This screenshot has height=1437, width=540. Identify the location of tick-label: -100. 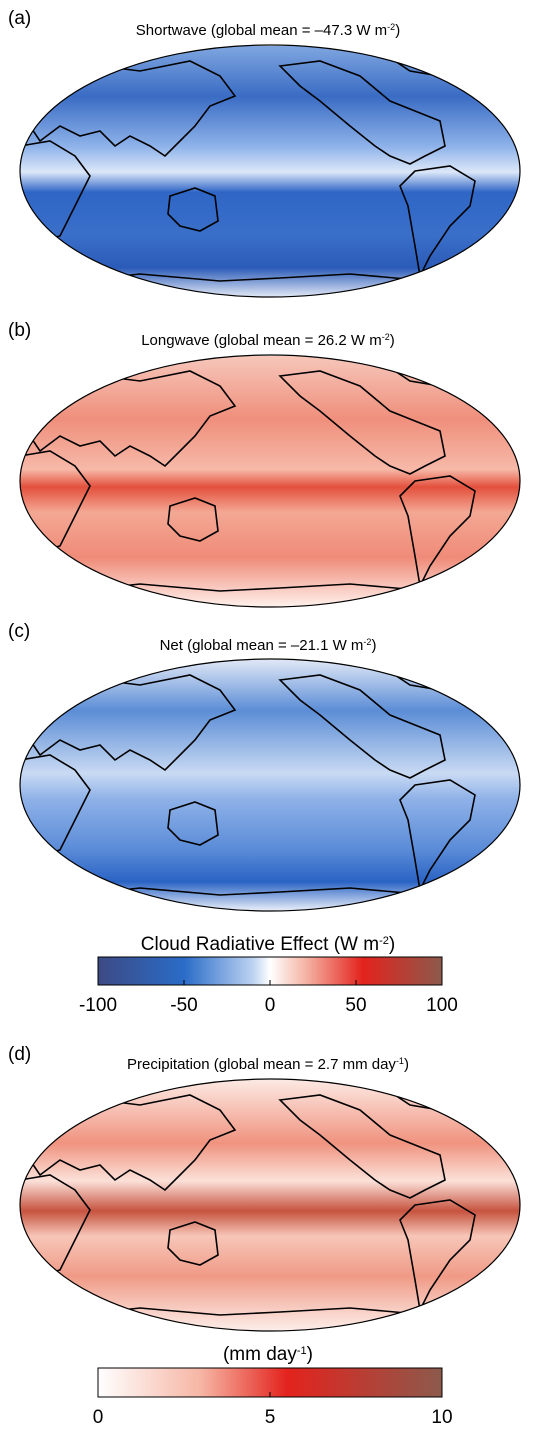
(98, 1005).